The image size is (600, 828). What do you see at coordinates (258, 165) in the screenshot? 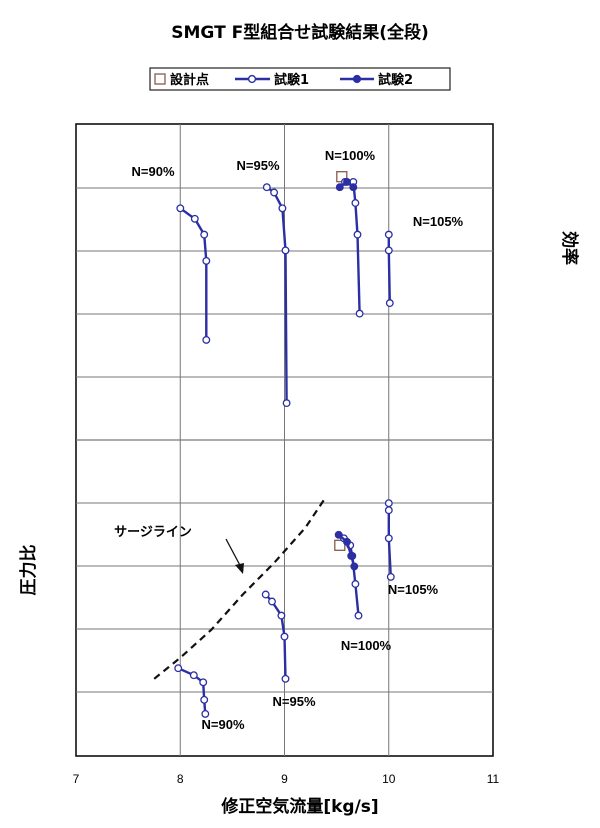
I see `efficiency-speed-label: N=95%` at bounding box center [258, 165].